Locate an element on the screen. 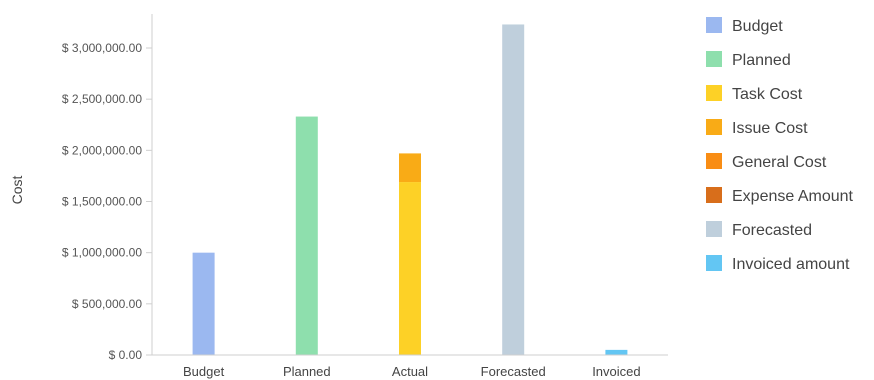 The width and height of the screenshot is (874, 380). x-tick-label: Forecasted is located at coordinates (513, 371).